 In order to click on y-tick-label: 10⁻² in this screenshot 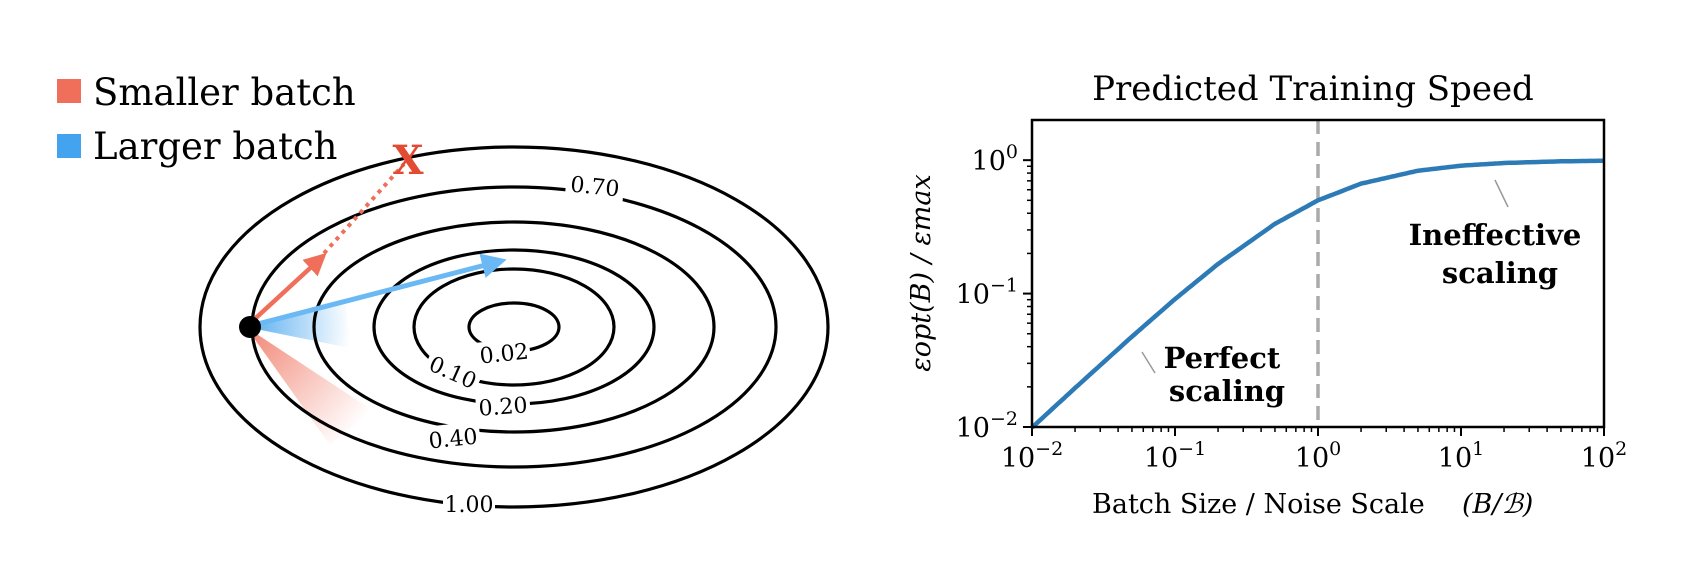, I will do `click(987, 426)`.